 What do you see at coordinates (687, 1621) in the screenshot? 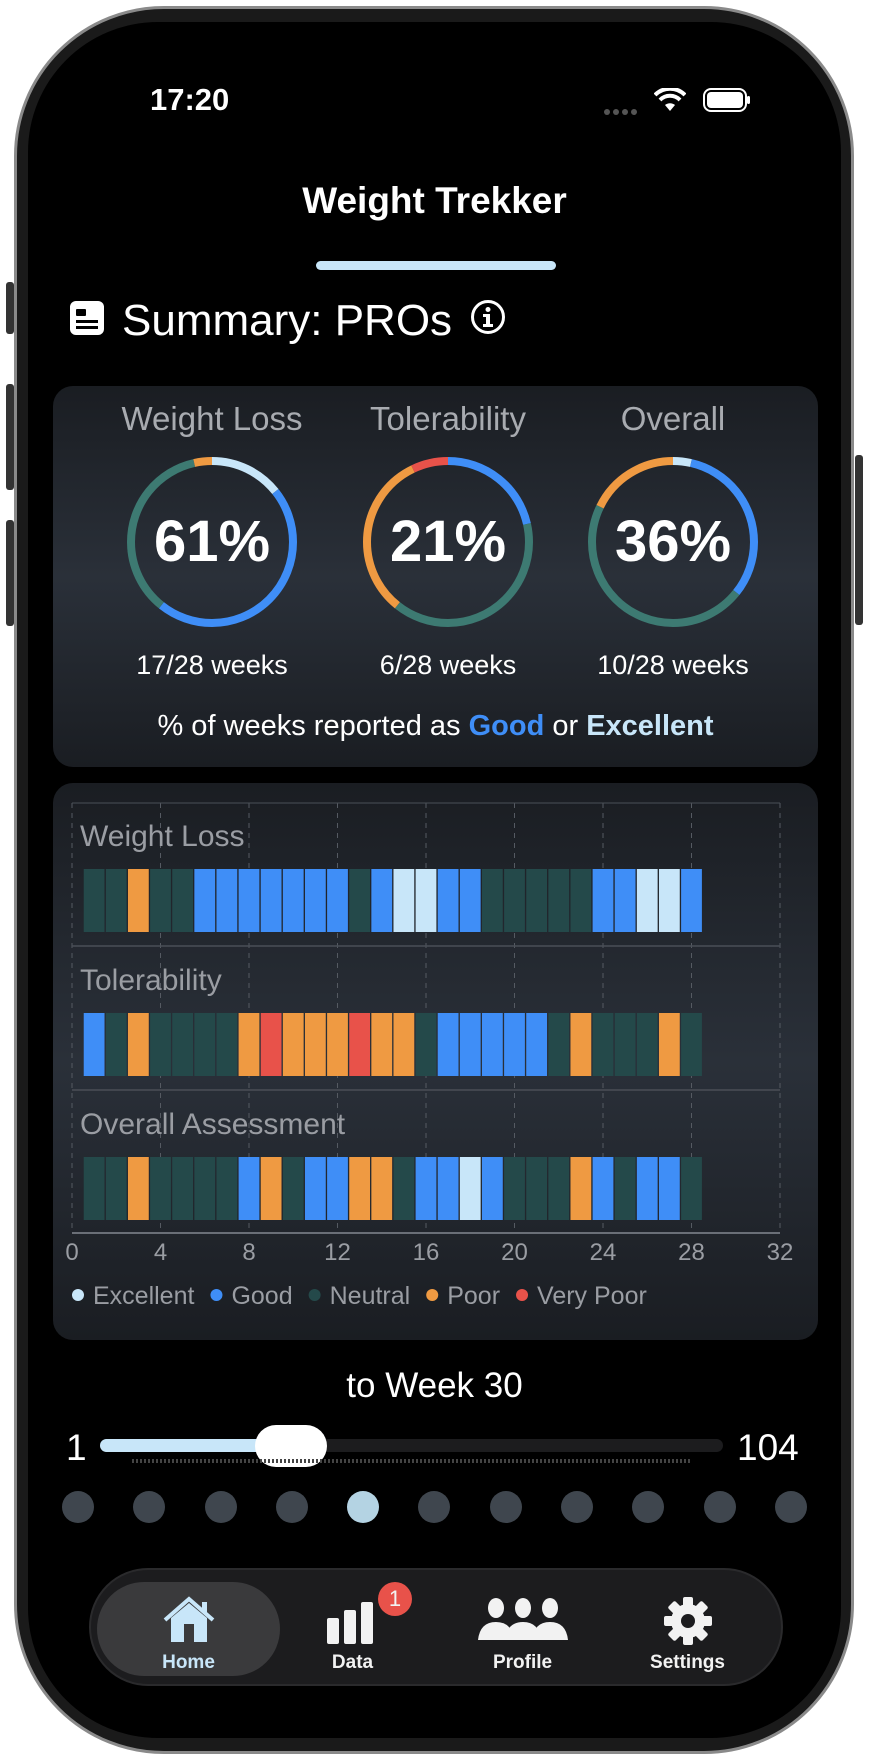
I see `gear-icon` at bounding box center [687, 1621].